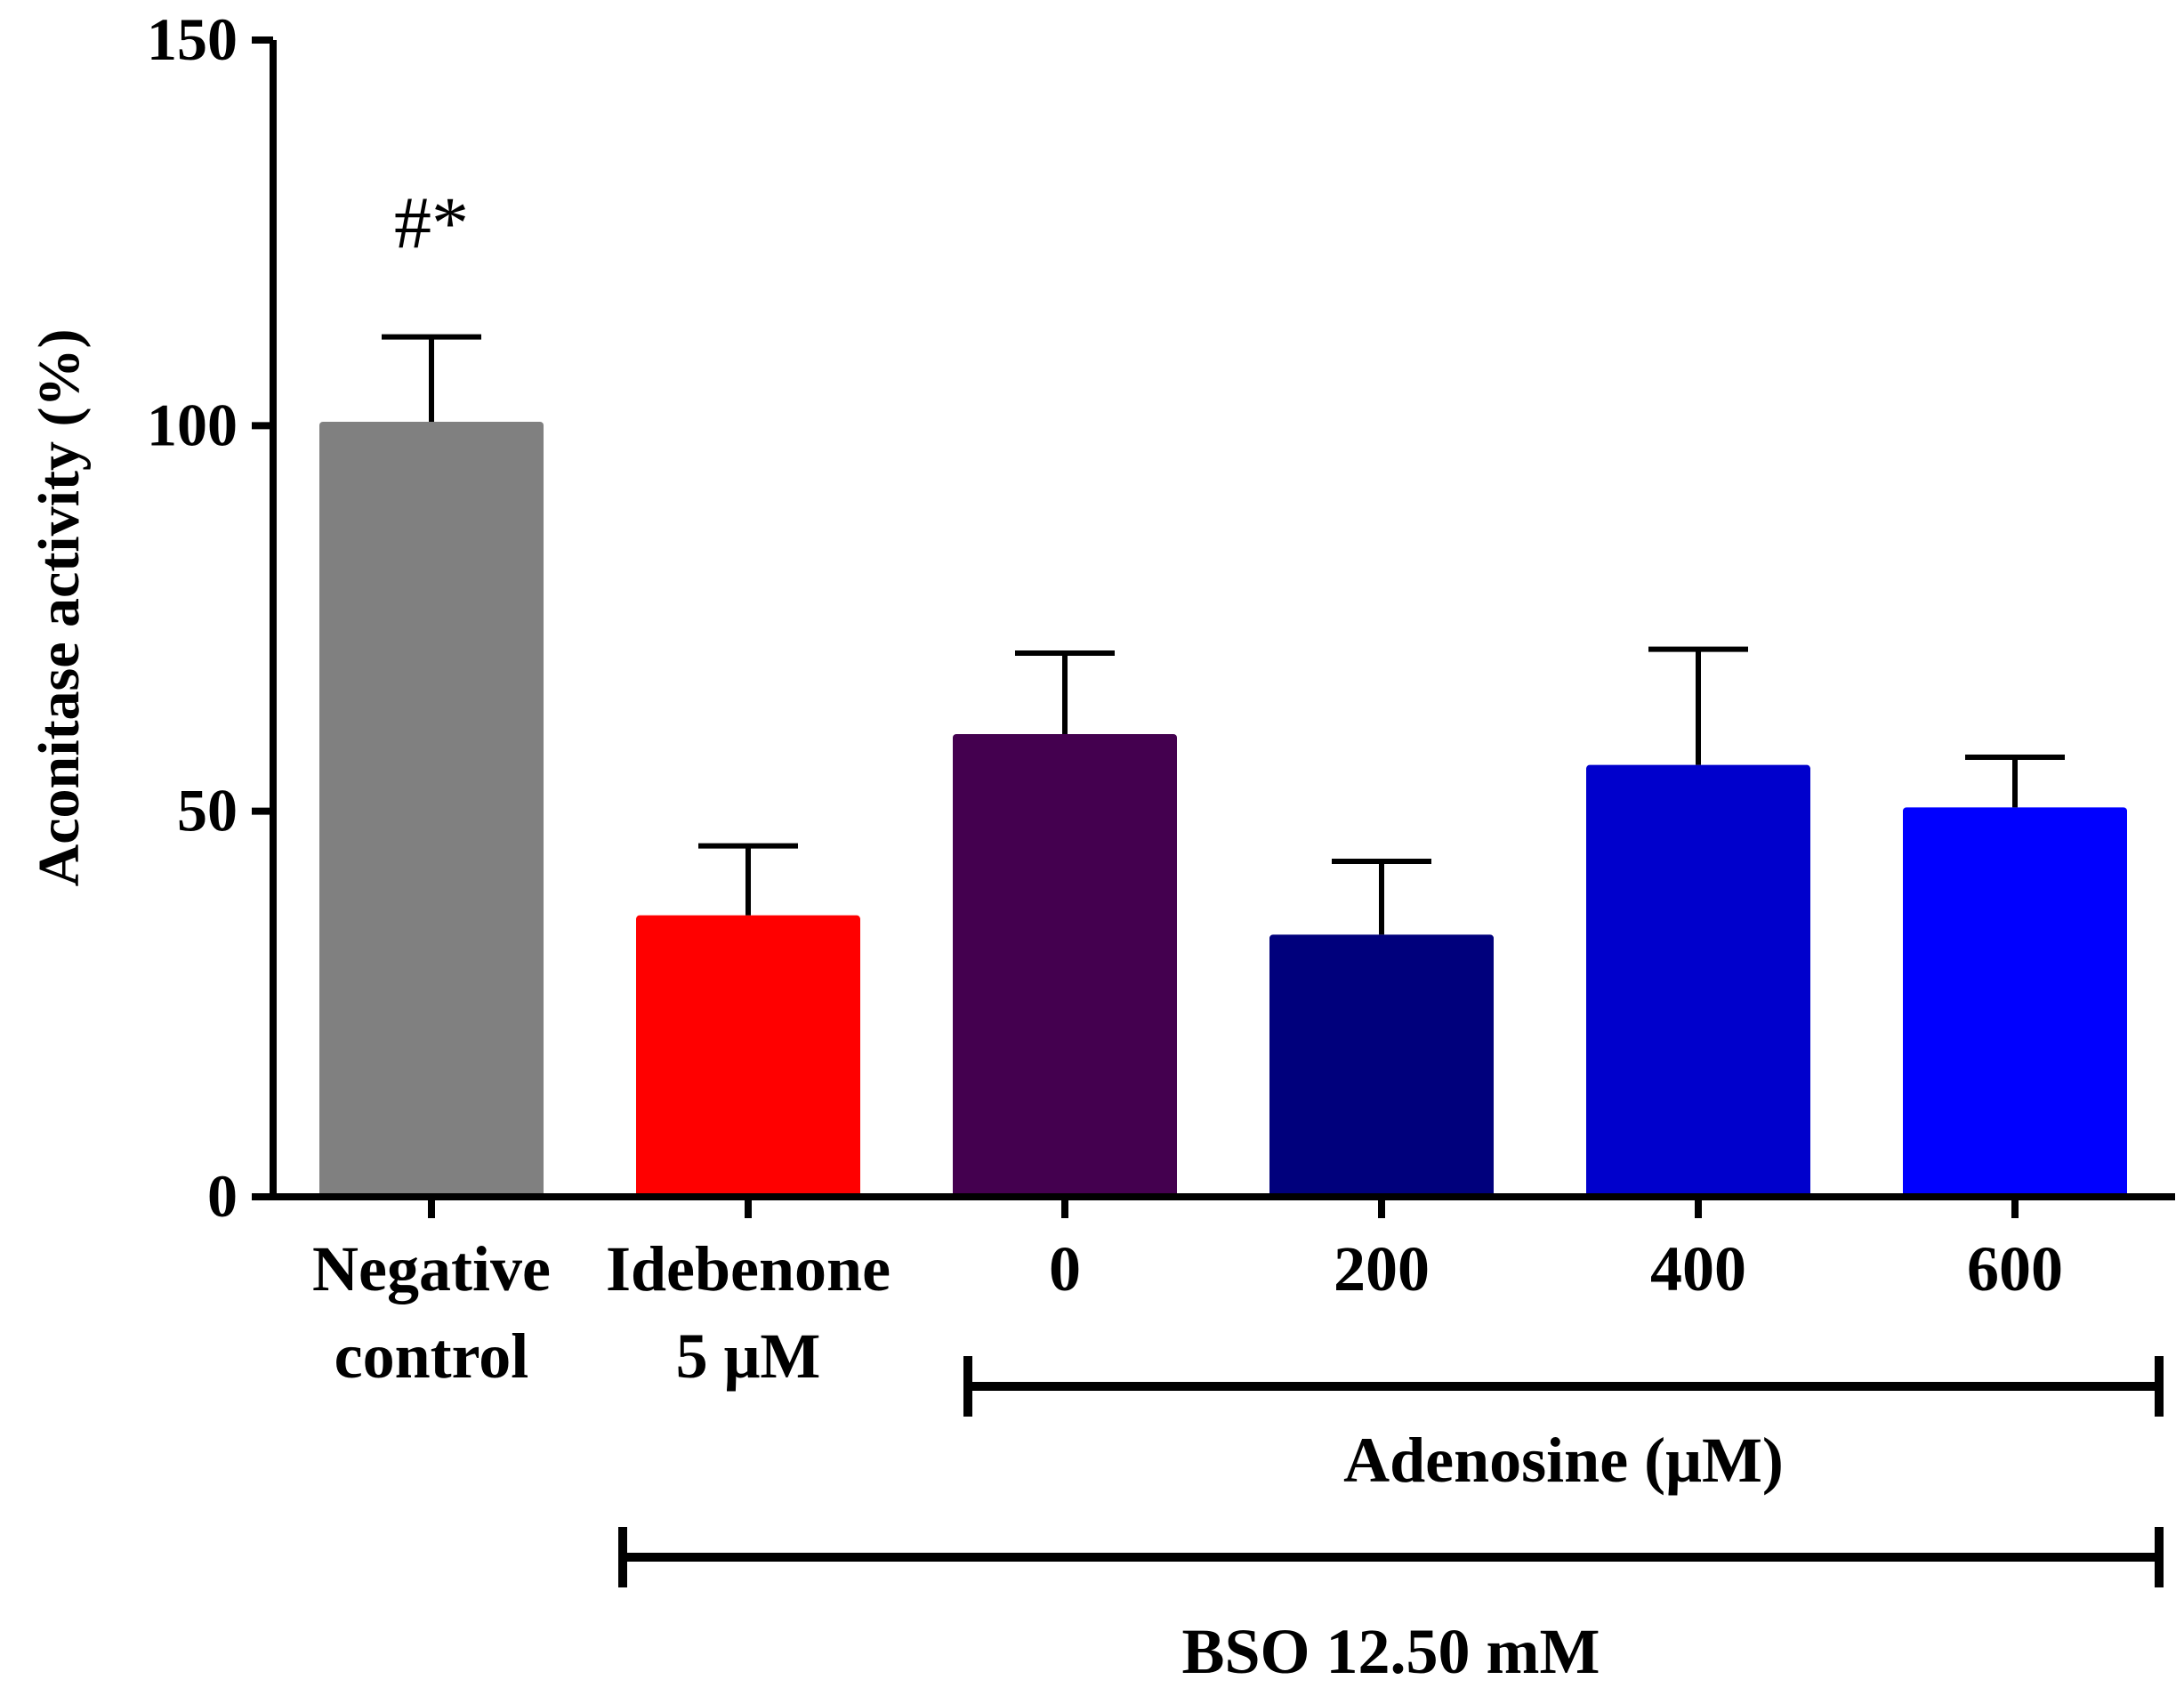 The height and width of the screenshot is (1696, 2184). What do you see at coordinates (1563, 1460) in the screenshot?
I see `group-label-0: Adenosine (μM)` at bounding box center [1563, 1460].